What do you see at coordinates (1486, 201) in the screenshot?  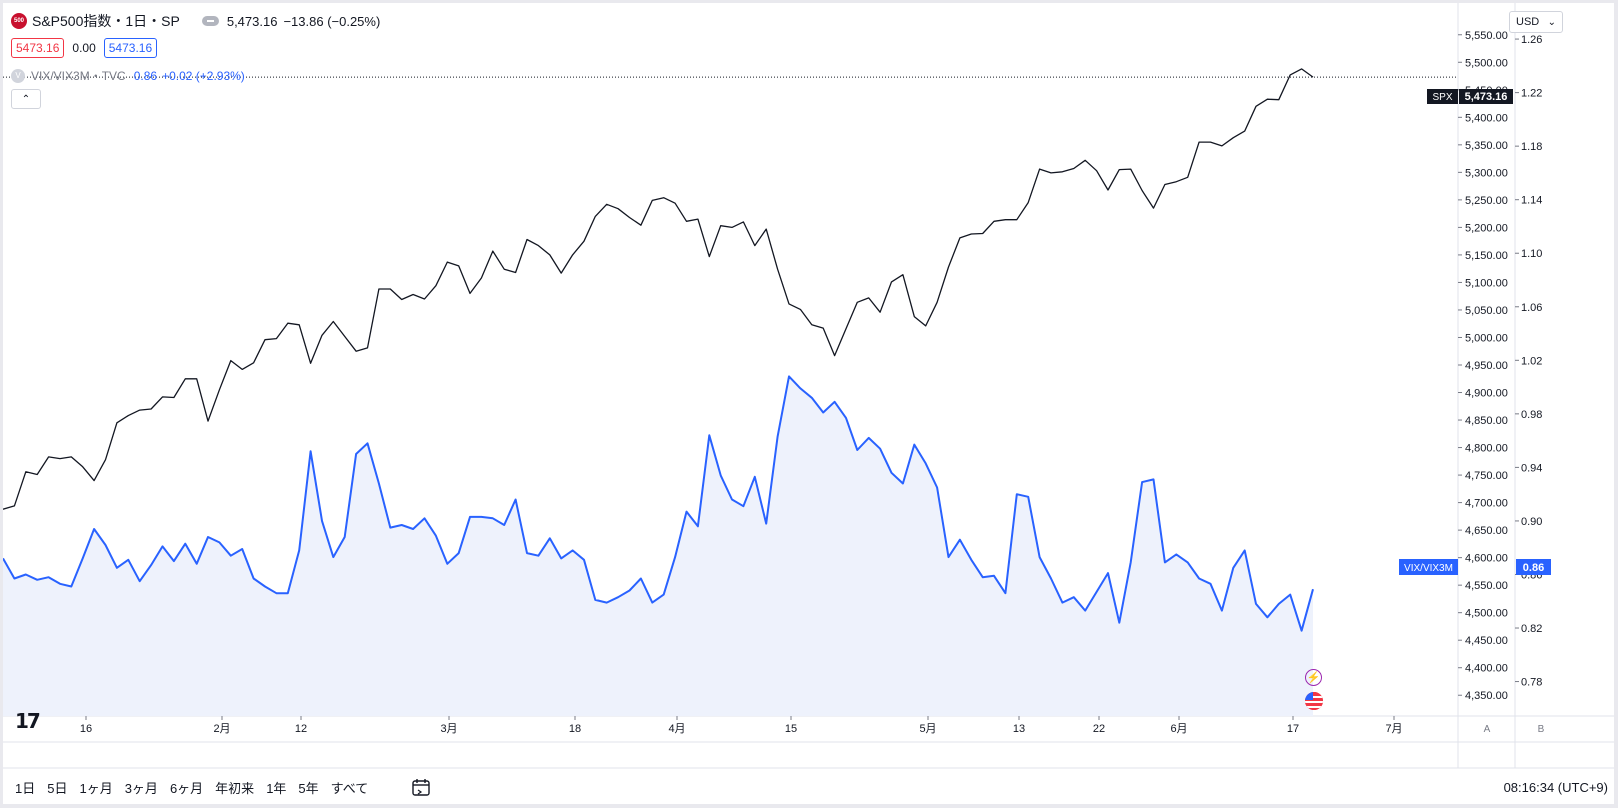 I see `price-axis-tick-label: 5,250.00` at bounding box center [1486, 201].